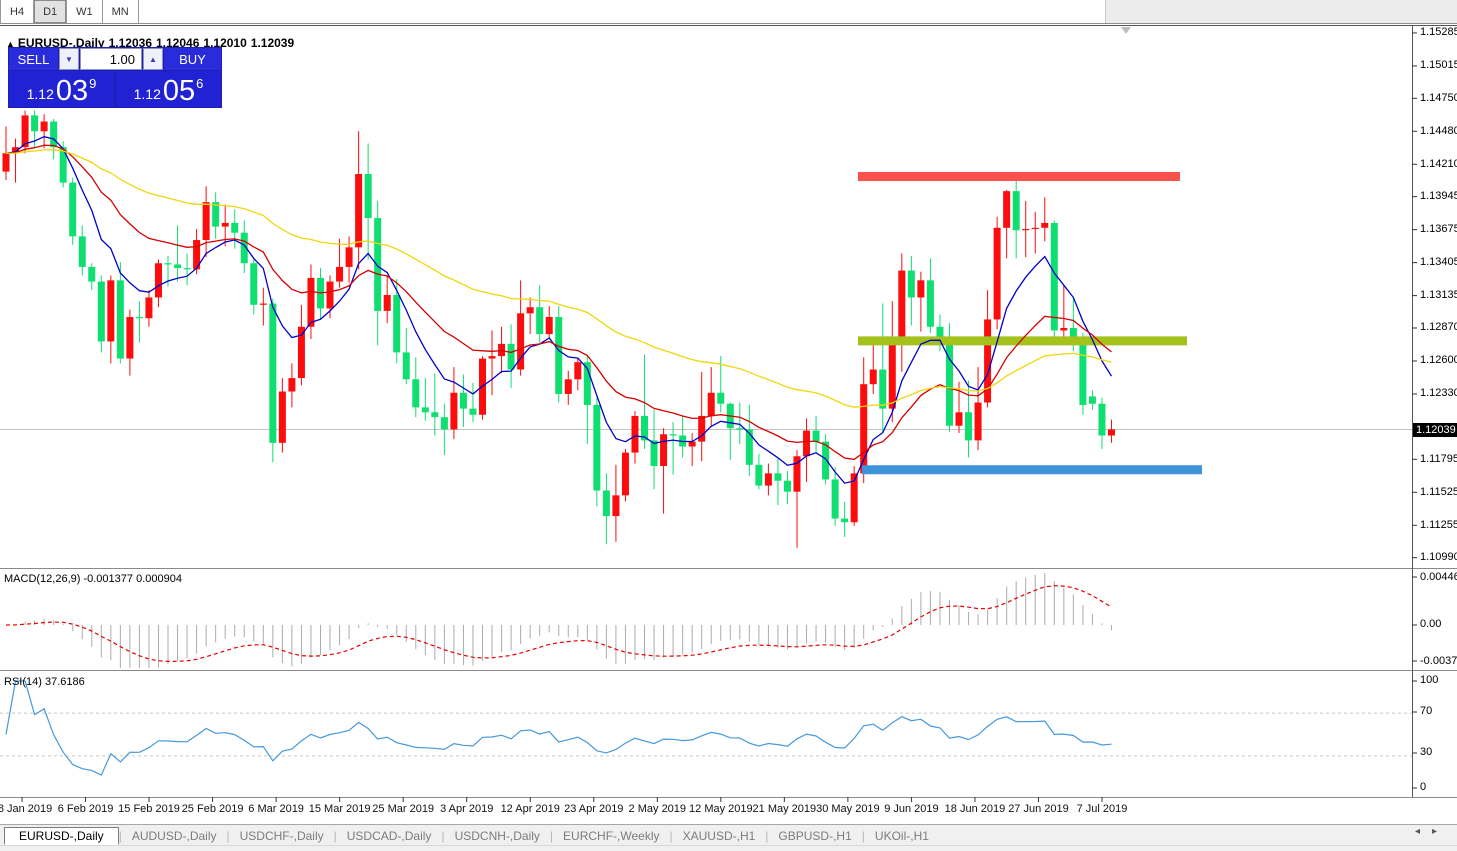 This screenshot has height=851, width=1457. I want to click on date-axis-label: 6 Mar 2019, so click(276, 809).